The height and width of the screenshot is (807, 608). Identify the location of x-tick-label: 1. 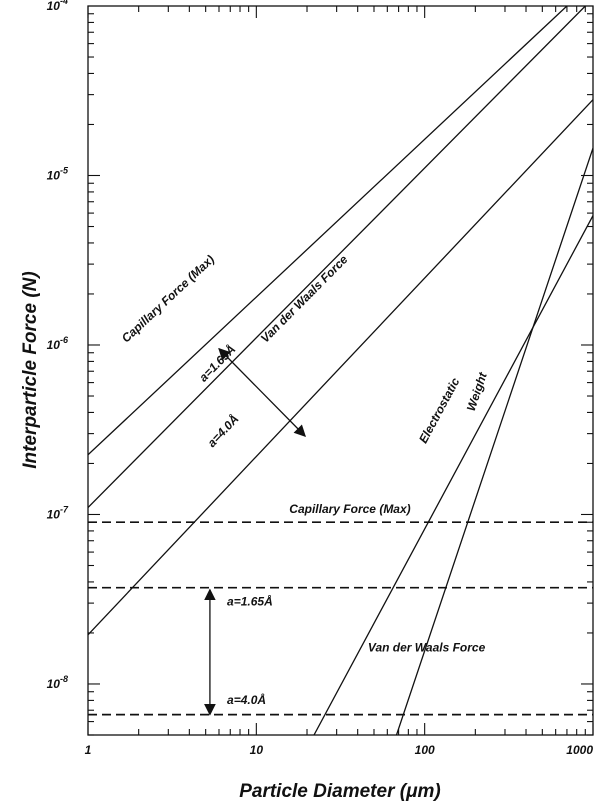
(88, 750).